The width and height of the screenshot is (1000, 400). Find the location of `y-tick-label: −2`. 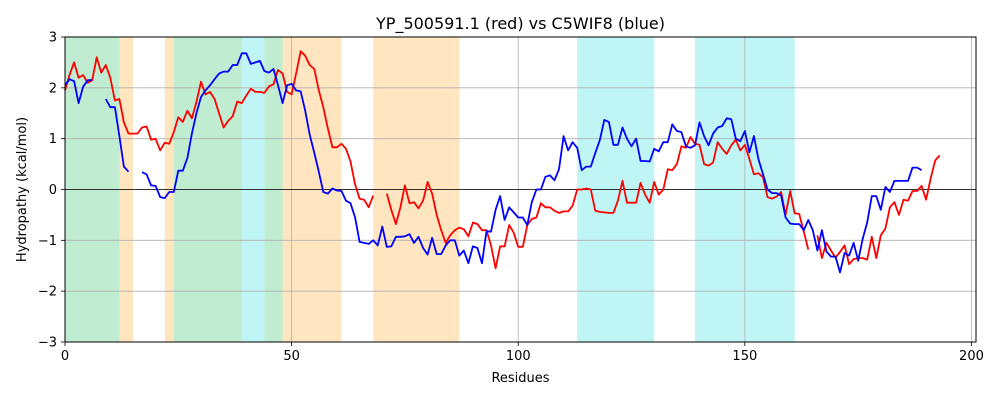

y-tick-label: −2 is located at coordinates (47, 292).